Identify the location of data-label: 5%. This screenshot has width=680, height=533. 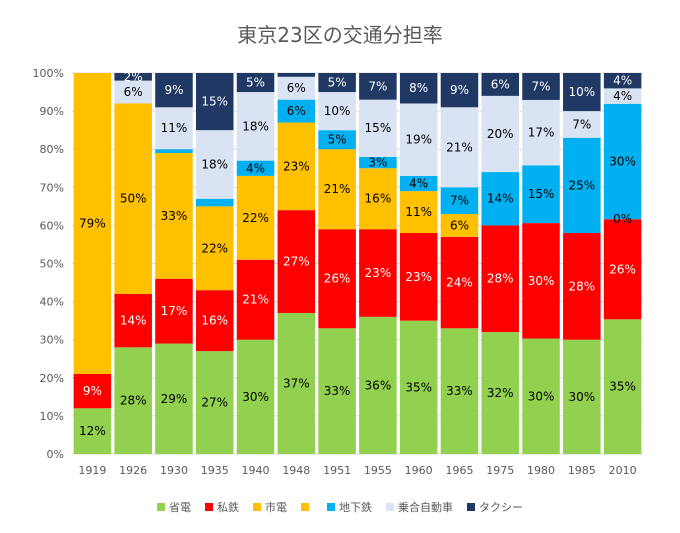
(255, 83).